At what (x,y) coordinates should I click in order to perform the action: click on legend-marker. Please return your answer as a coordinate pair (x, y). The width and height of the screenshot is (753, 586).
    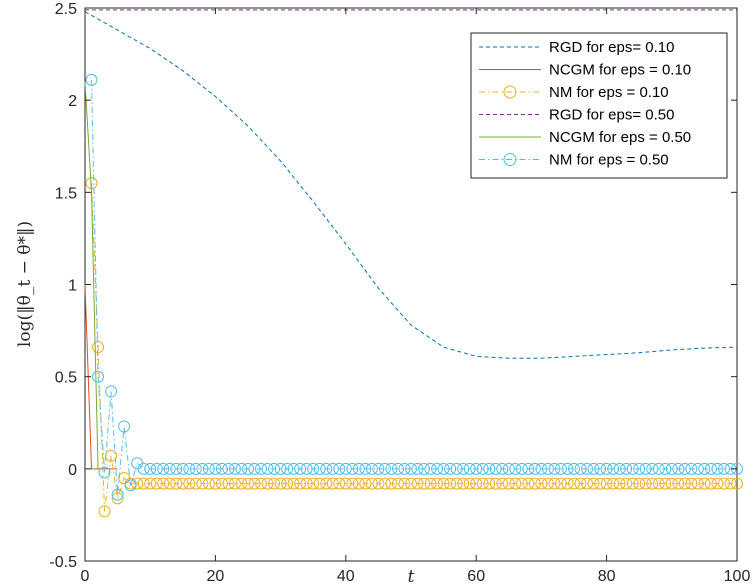
    Looking at the image, I should click on (510, 159).